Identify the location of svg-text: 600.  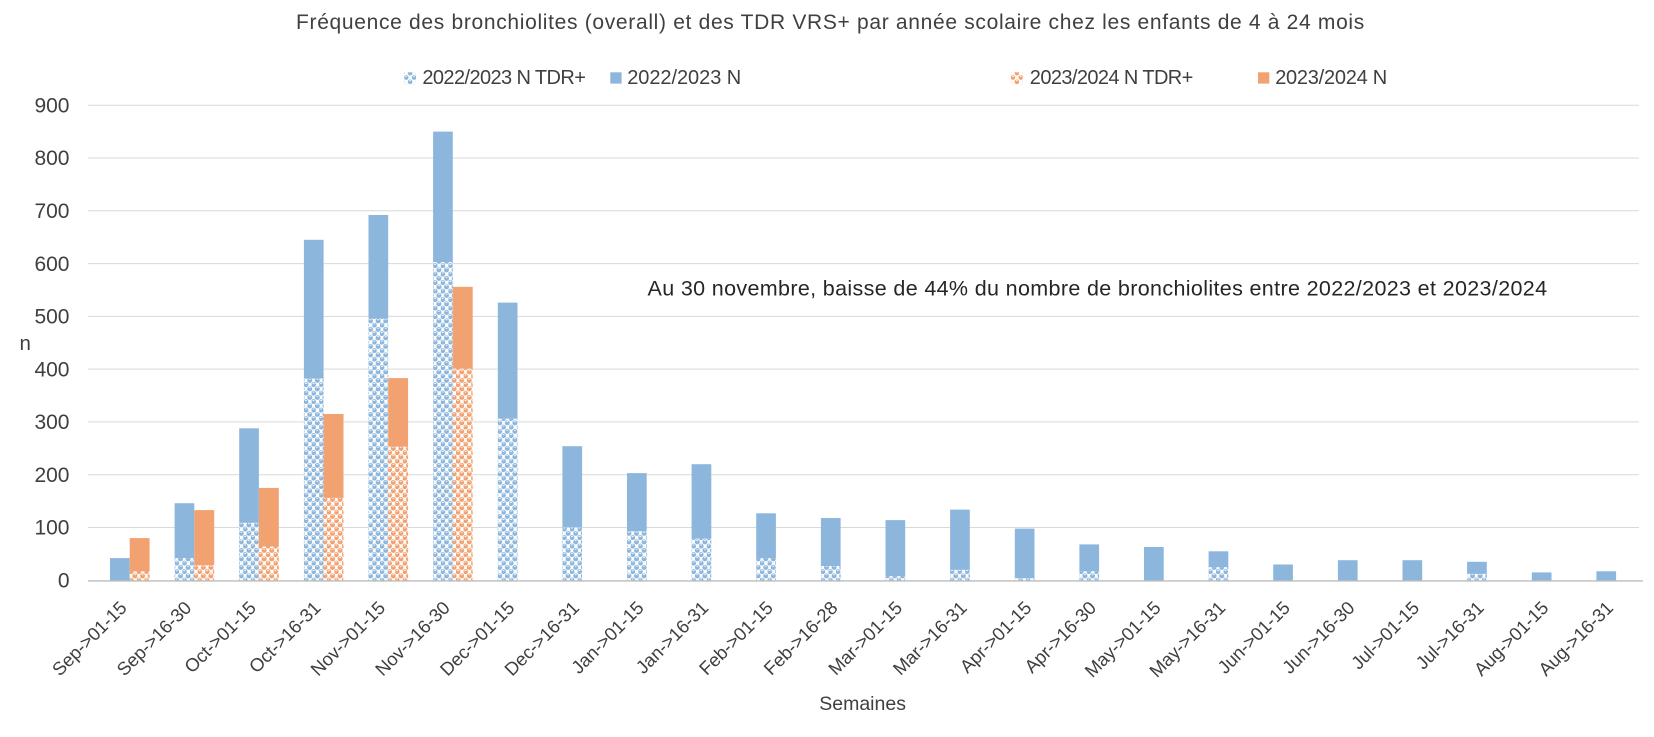
(51, 264).